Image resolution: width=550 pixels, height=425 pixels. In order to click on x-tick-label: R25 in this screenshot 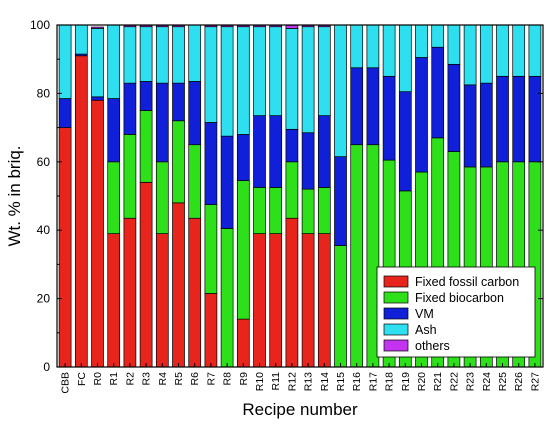, I will do `click(503, 381)`.